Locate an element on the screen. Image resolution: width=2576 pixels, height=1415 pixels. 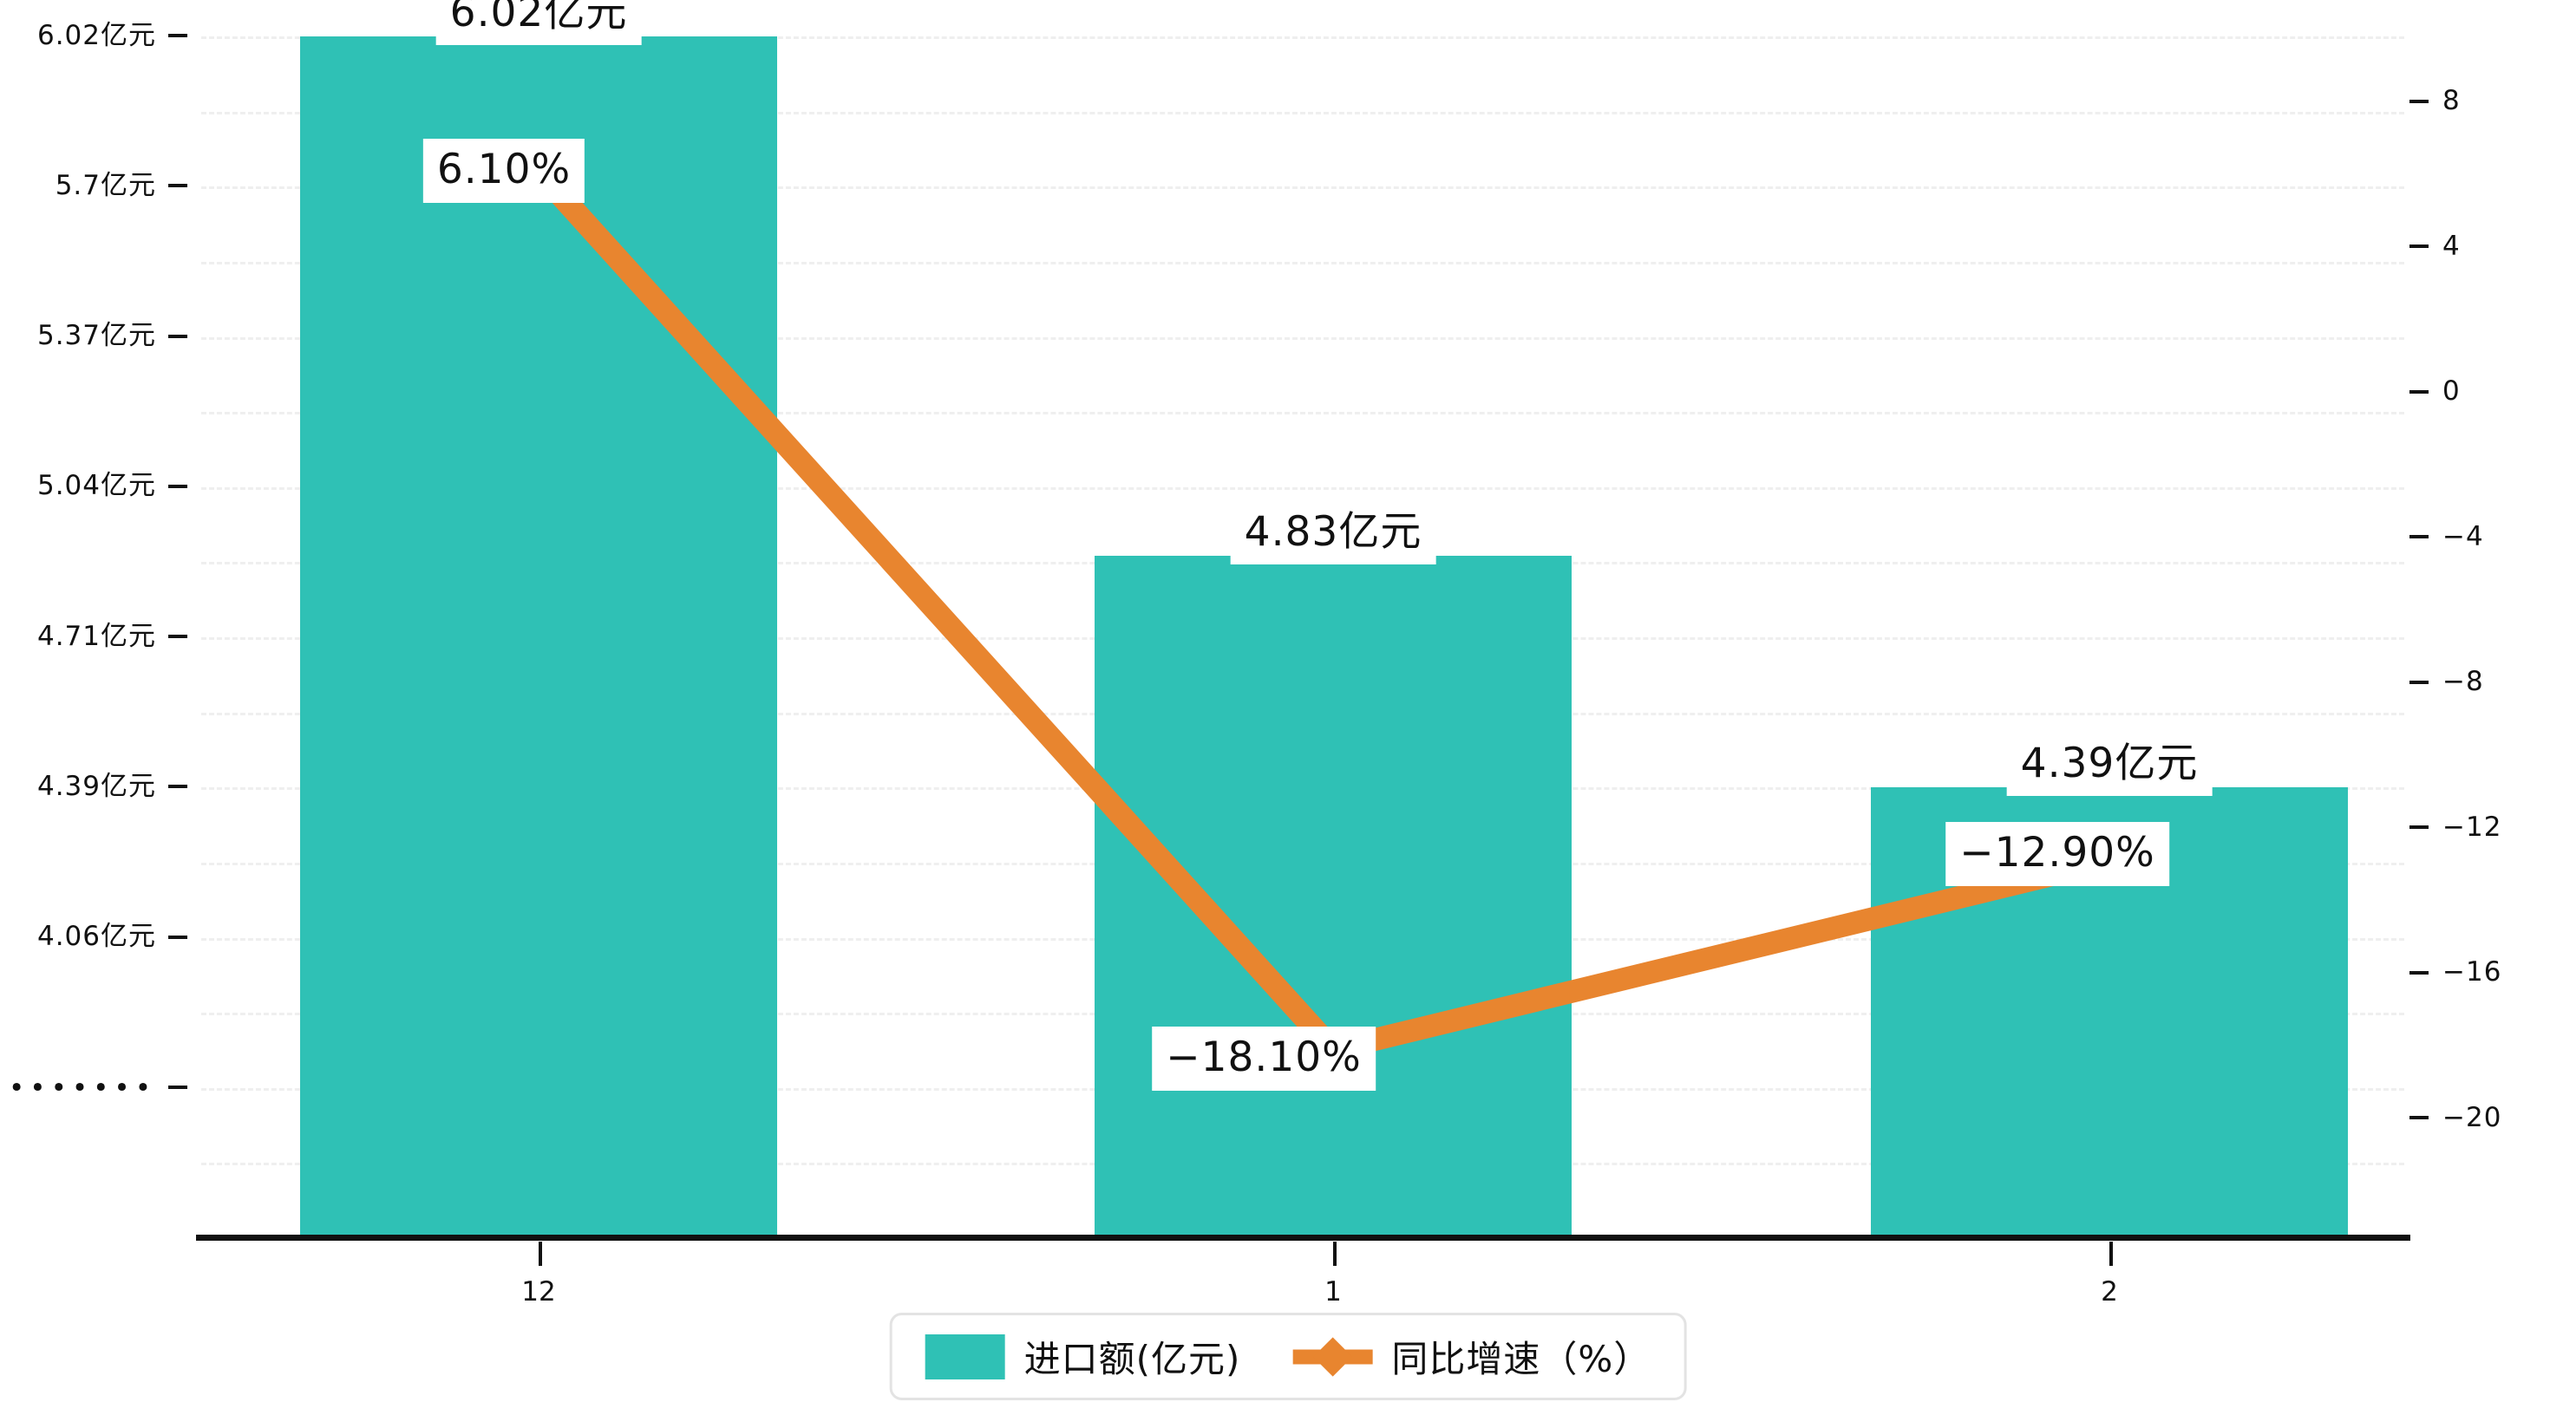
left-axis-tick-label: ••••••••• is located at coordinates (78, 1088).